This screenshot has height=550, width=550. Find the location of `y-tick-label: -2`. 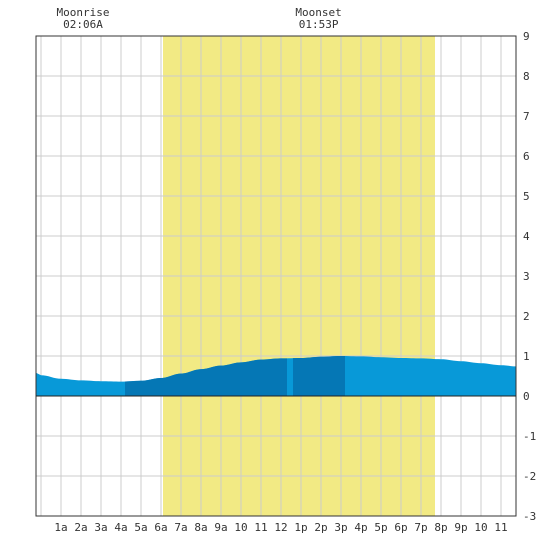

y-tick-label: -2 is located at coordinates (529, 476).